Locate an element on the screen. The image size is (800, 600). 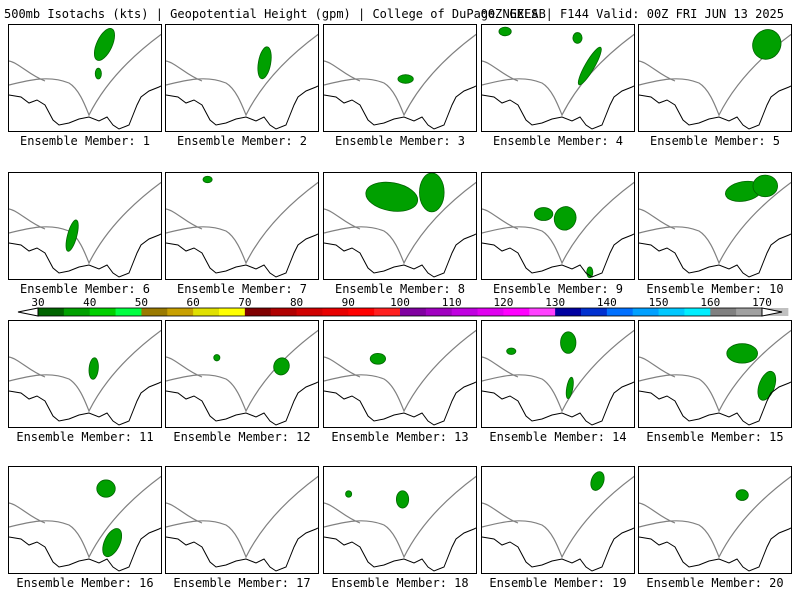
member-label: Ensemble Member: 10 is located at coordinates (715, 289).